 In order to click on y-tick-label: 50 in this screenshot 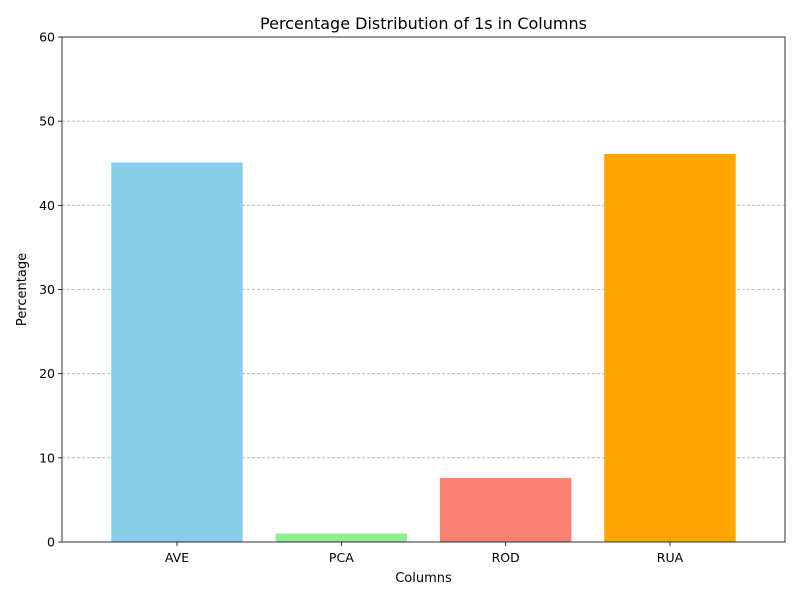, I will do `click(47, 121)`.